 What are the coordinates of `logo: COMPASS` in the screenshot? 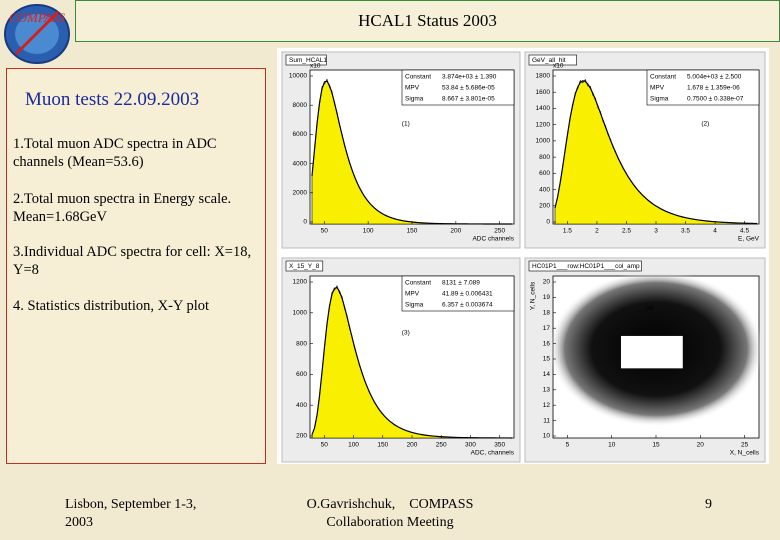 It's located at (37, 34).